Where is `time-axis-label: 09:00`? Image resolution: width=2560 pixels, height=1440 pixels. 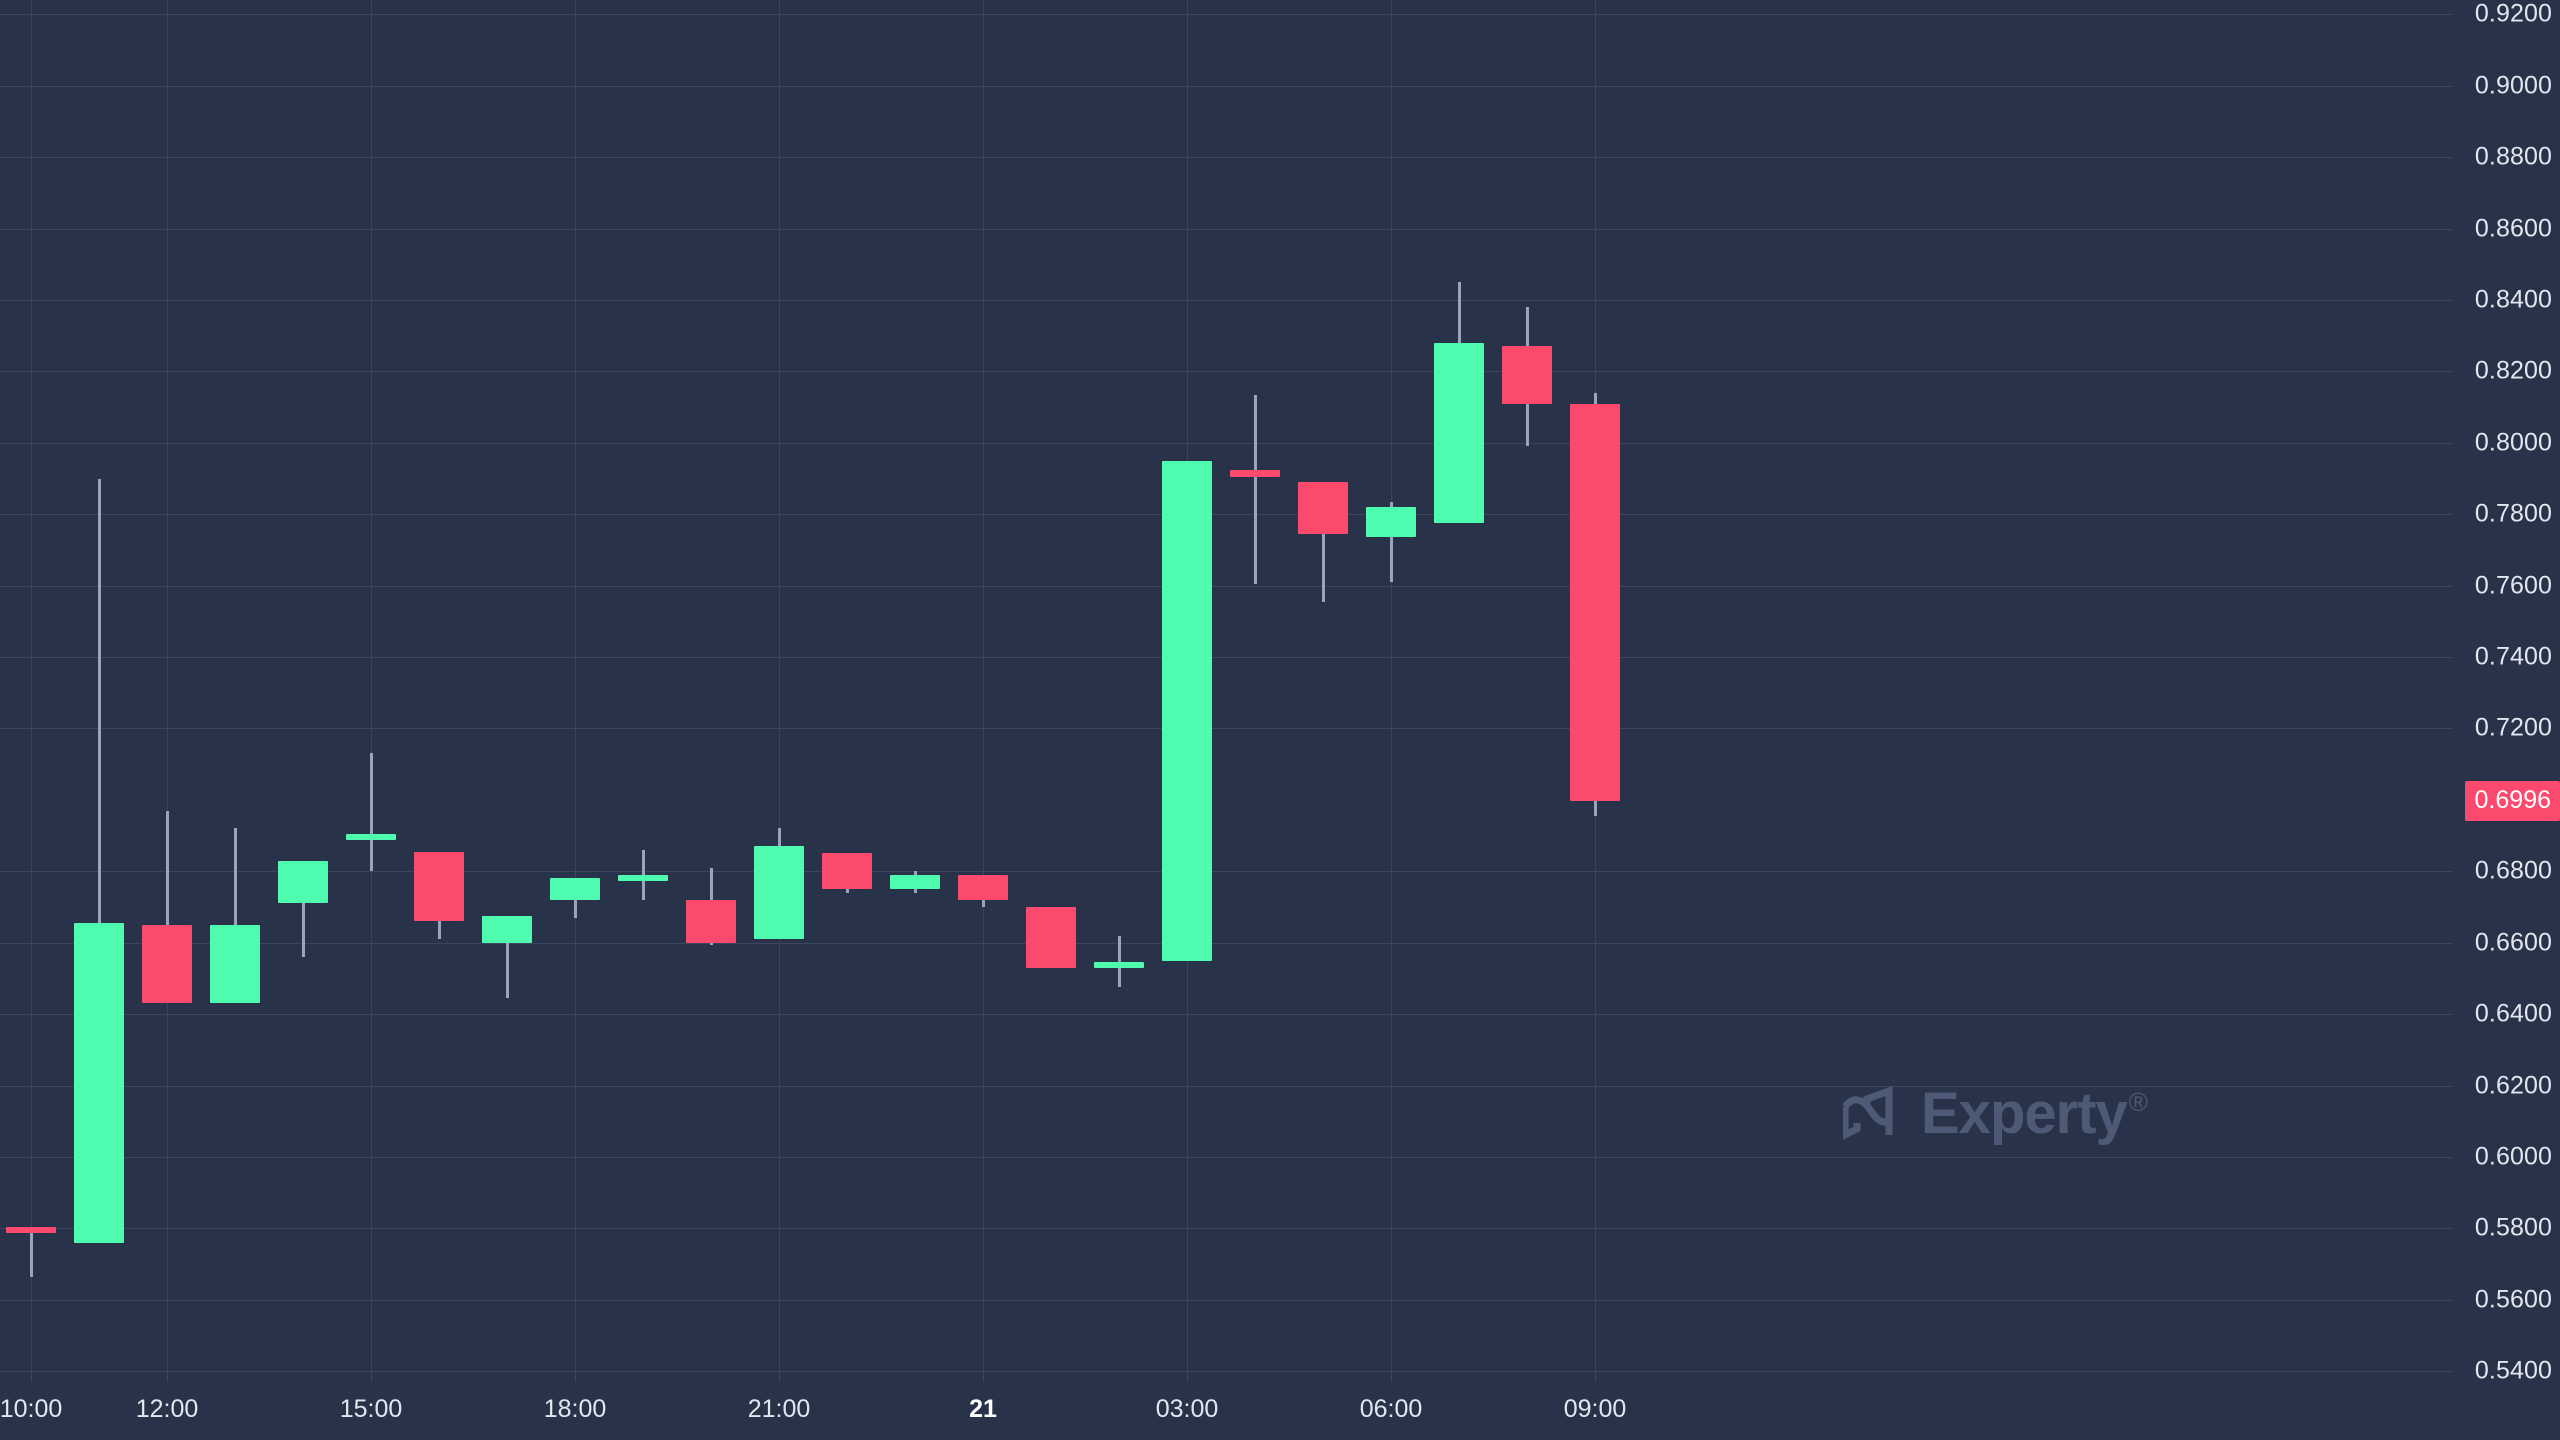 time-axis-label: 09:00 is located at coordinates (1595, 1409).